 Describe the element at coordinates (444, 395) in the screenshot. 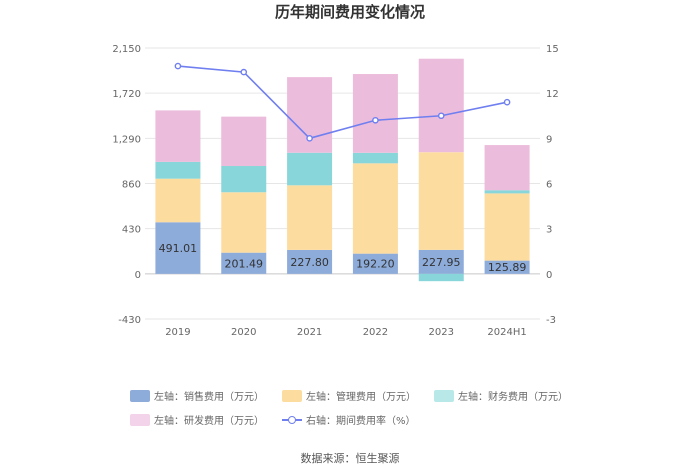

I see `legend-swatch-finance` at that location.